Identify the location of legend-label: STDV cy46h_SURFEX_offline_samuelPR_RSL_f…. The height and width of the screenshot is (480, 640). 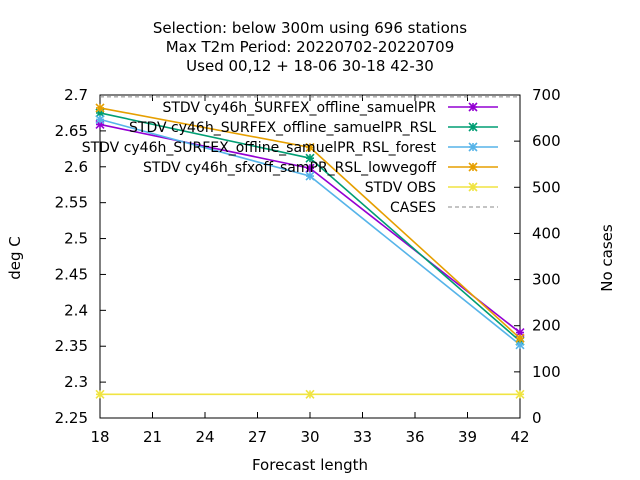
(259, 148).